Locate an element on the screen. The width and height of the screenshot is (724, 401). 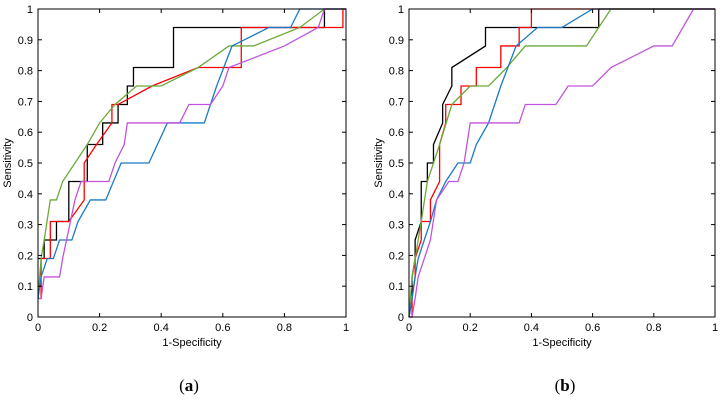
caption-b: (b) is located at coordinates (565, 385).